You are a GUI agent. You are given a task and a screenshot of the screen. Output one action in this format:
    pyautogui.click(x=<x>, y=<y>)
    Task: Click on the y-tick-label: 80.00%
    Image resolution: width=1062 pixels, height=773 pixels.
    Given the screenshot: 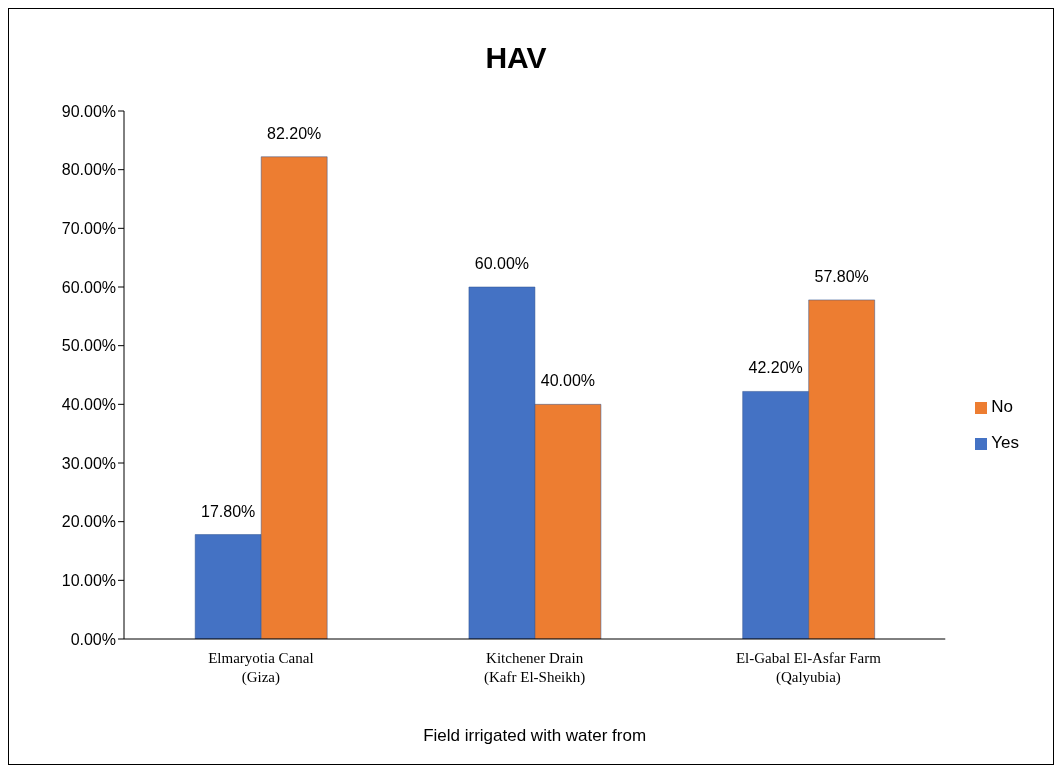 What is the action you would take?
    pyautogui.click(x=88, y=170)
    